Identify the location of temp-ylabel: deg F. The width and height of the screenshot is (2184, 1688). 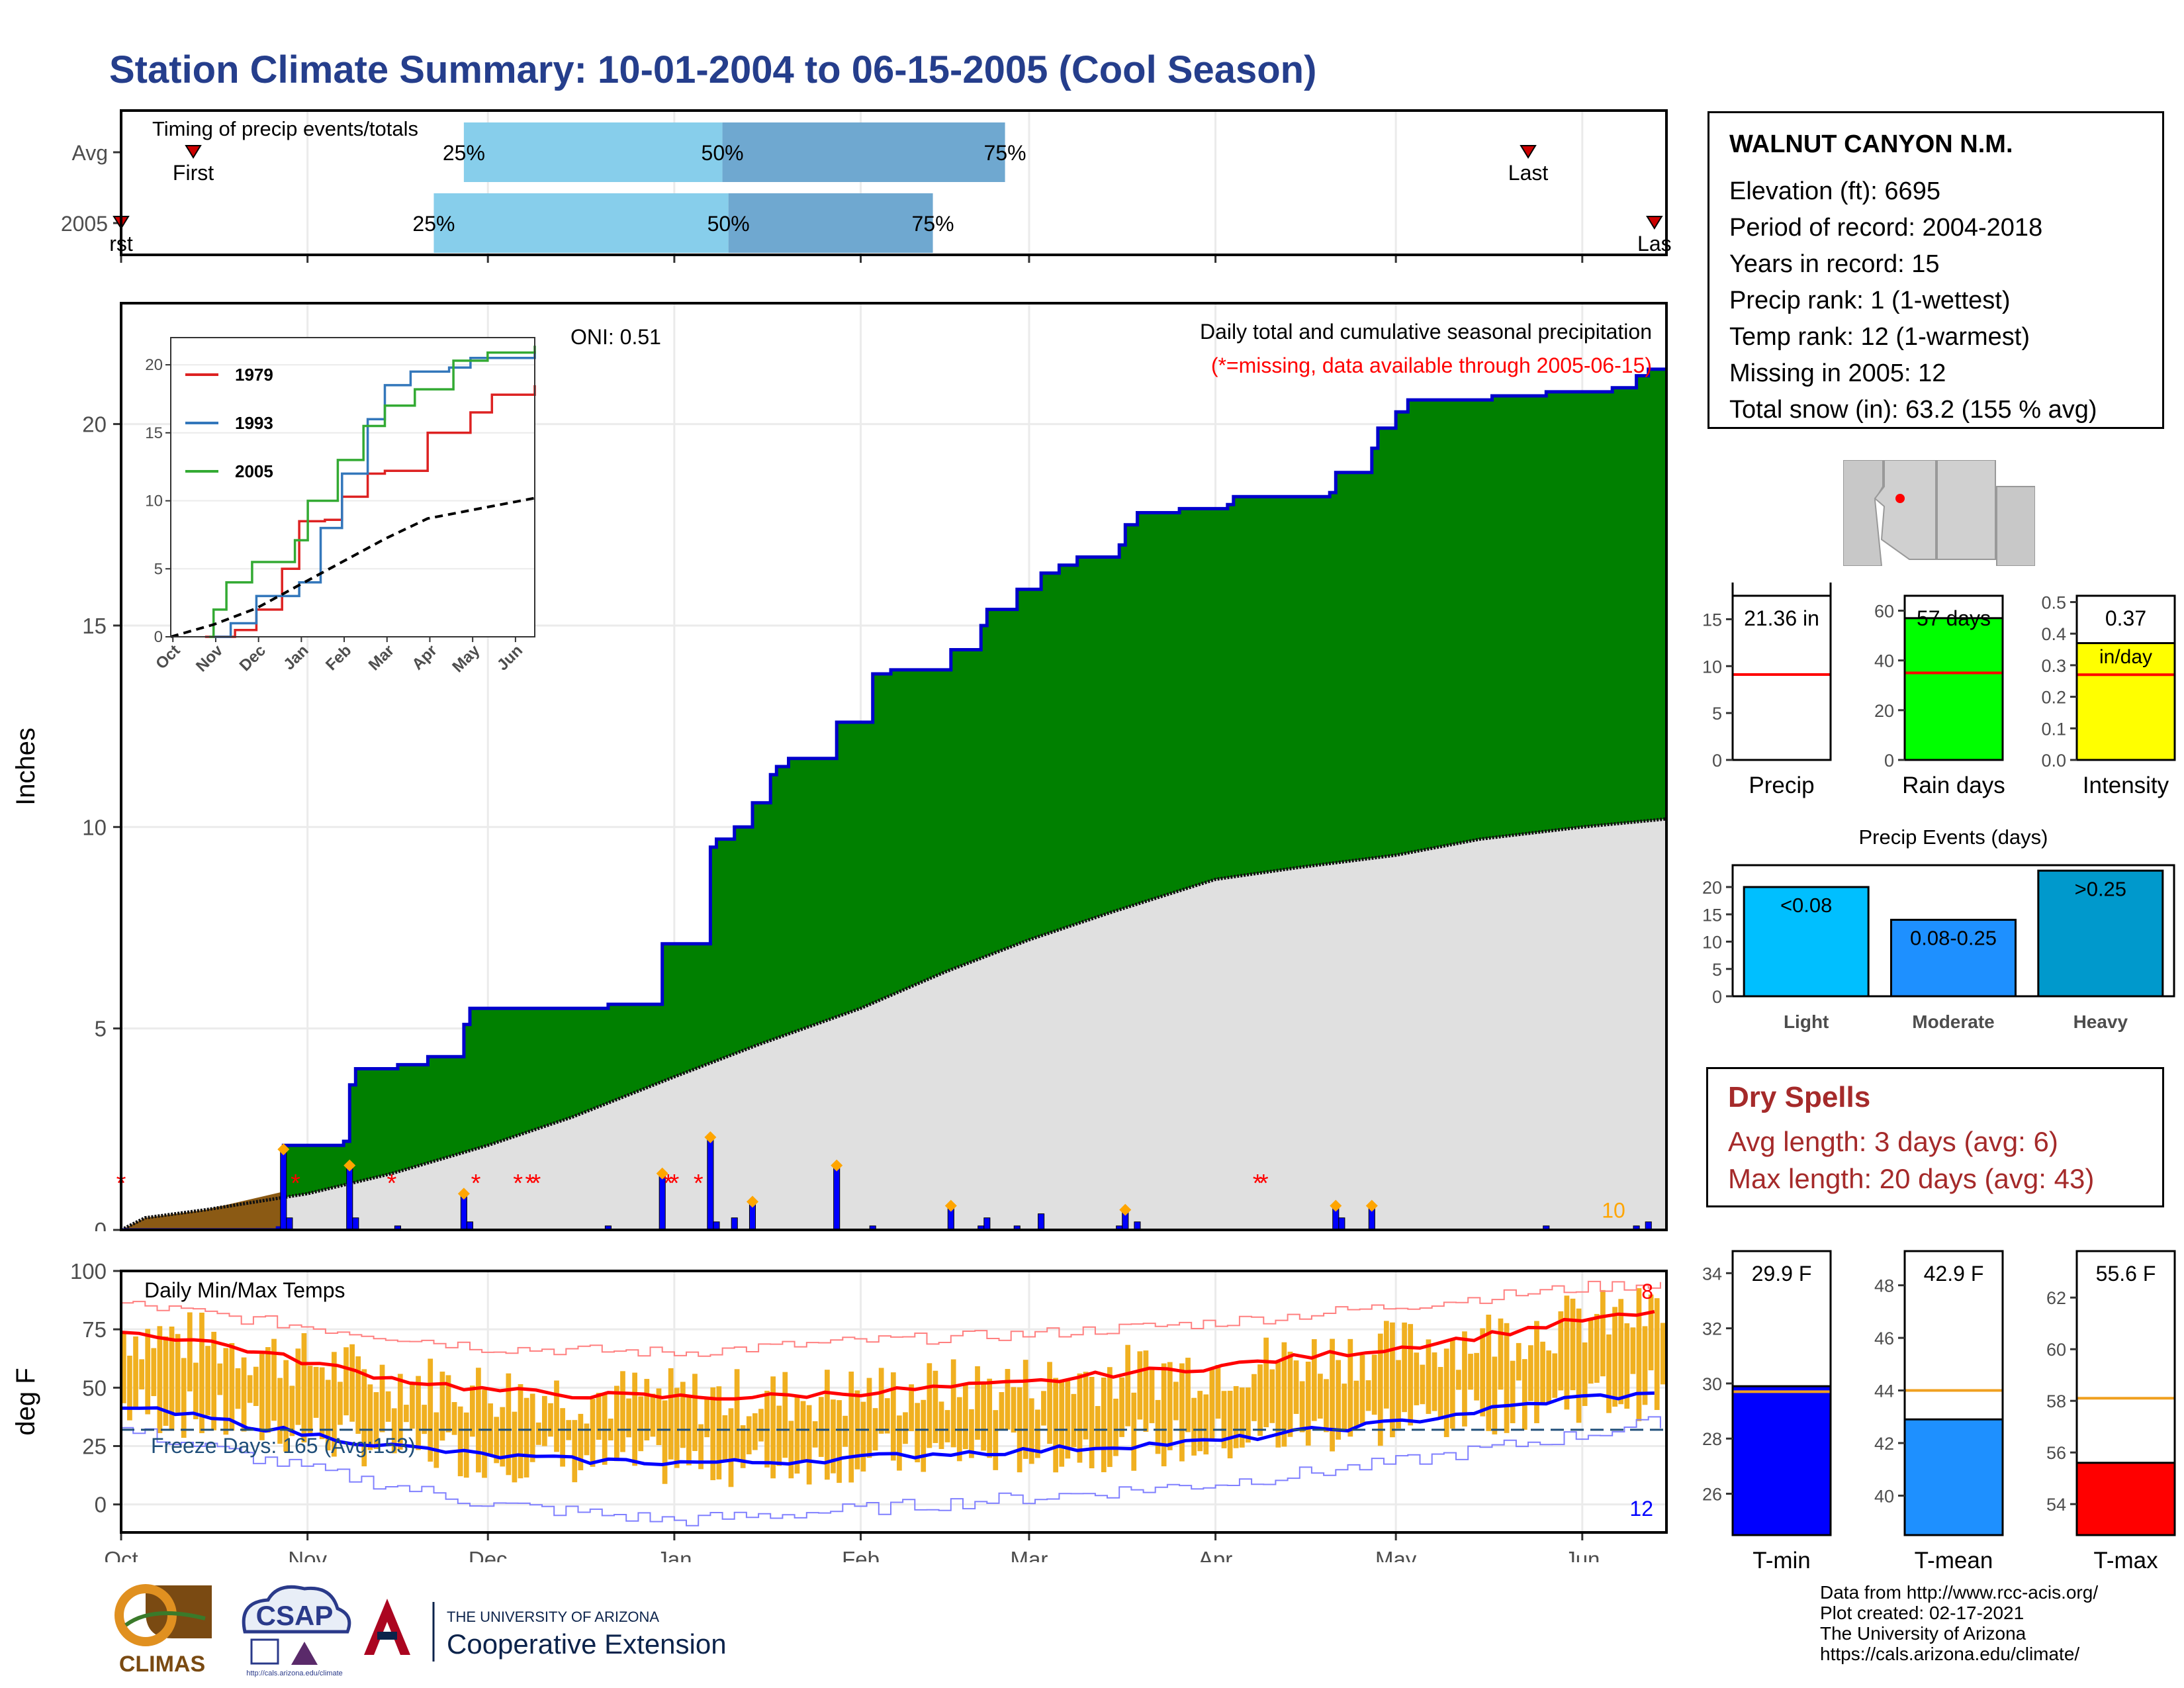
(26, 1401).